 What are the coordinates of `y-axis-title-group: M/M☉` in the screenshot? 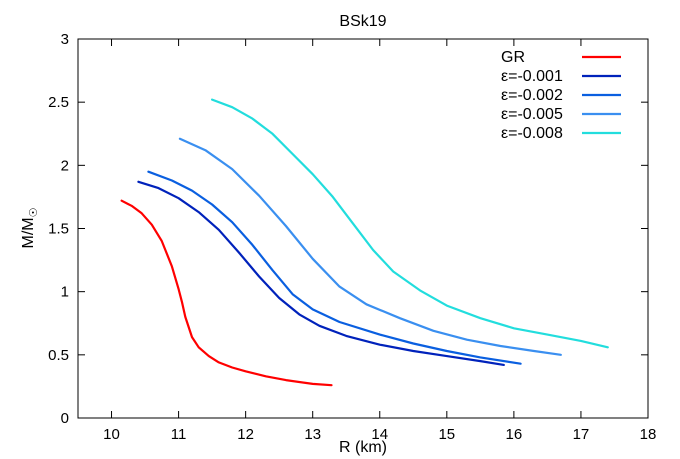 It's located at (30, 228).